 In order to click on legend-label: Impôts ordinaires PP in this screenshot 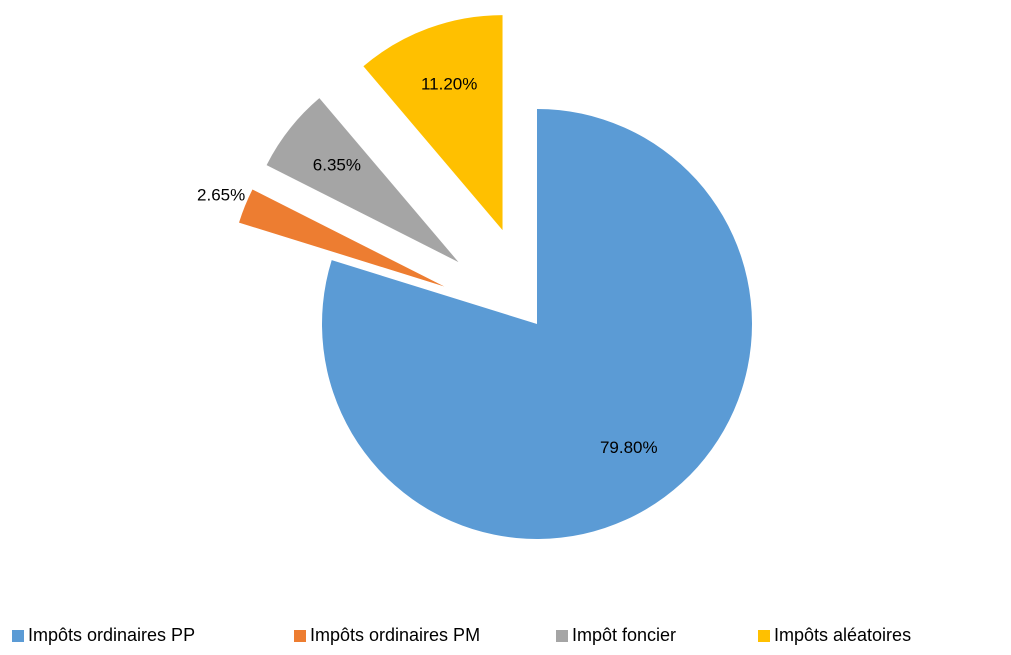, I will do `click(111, 635)`.